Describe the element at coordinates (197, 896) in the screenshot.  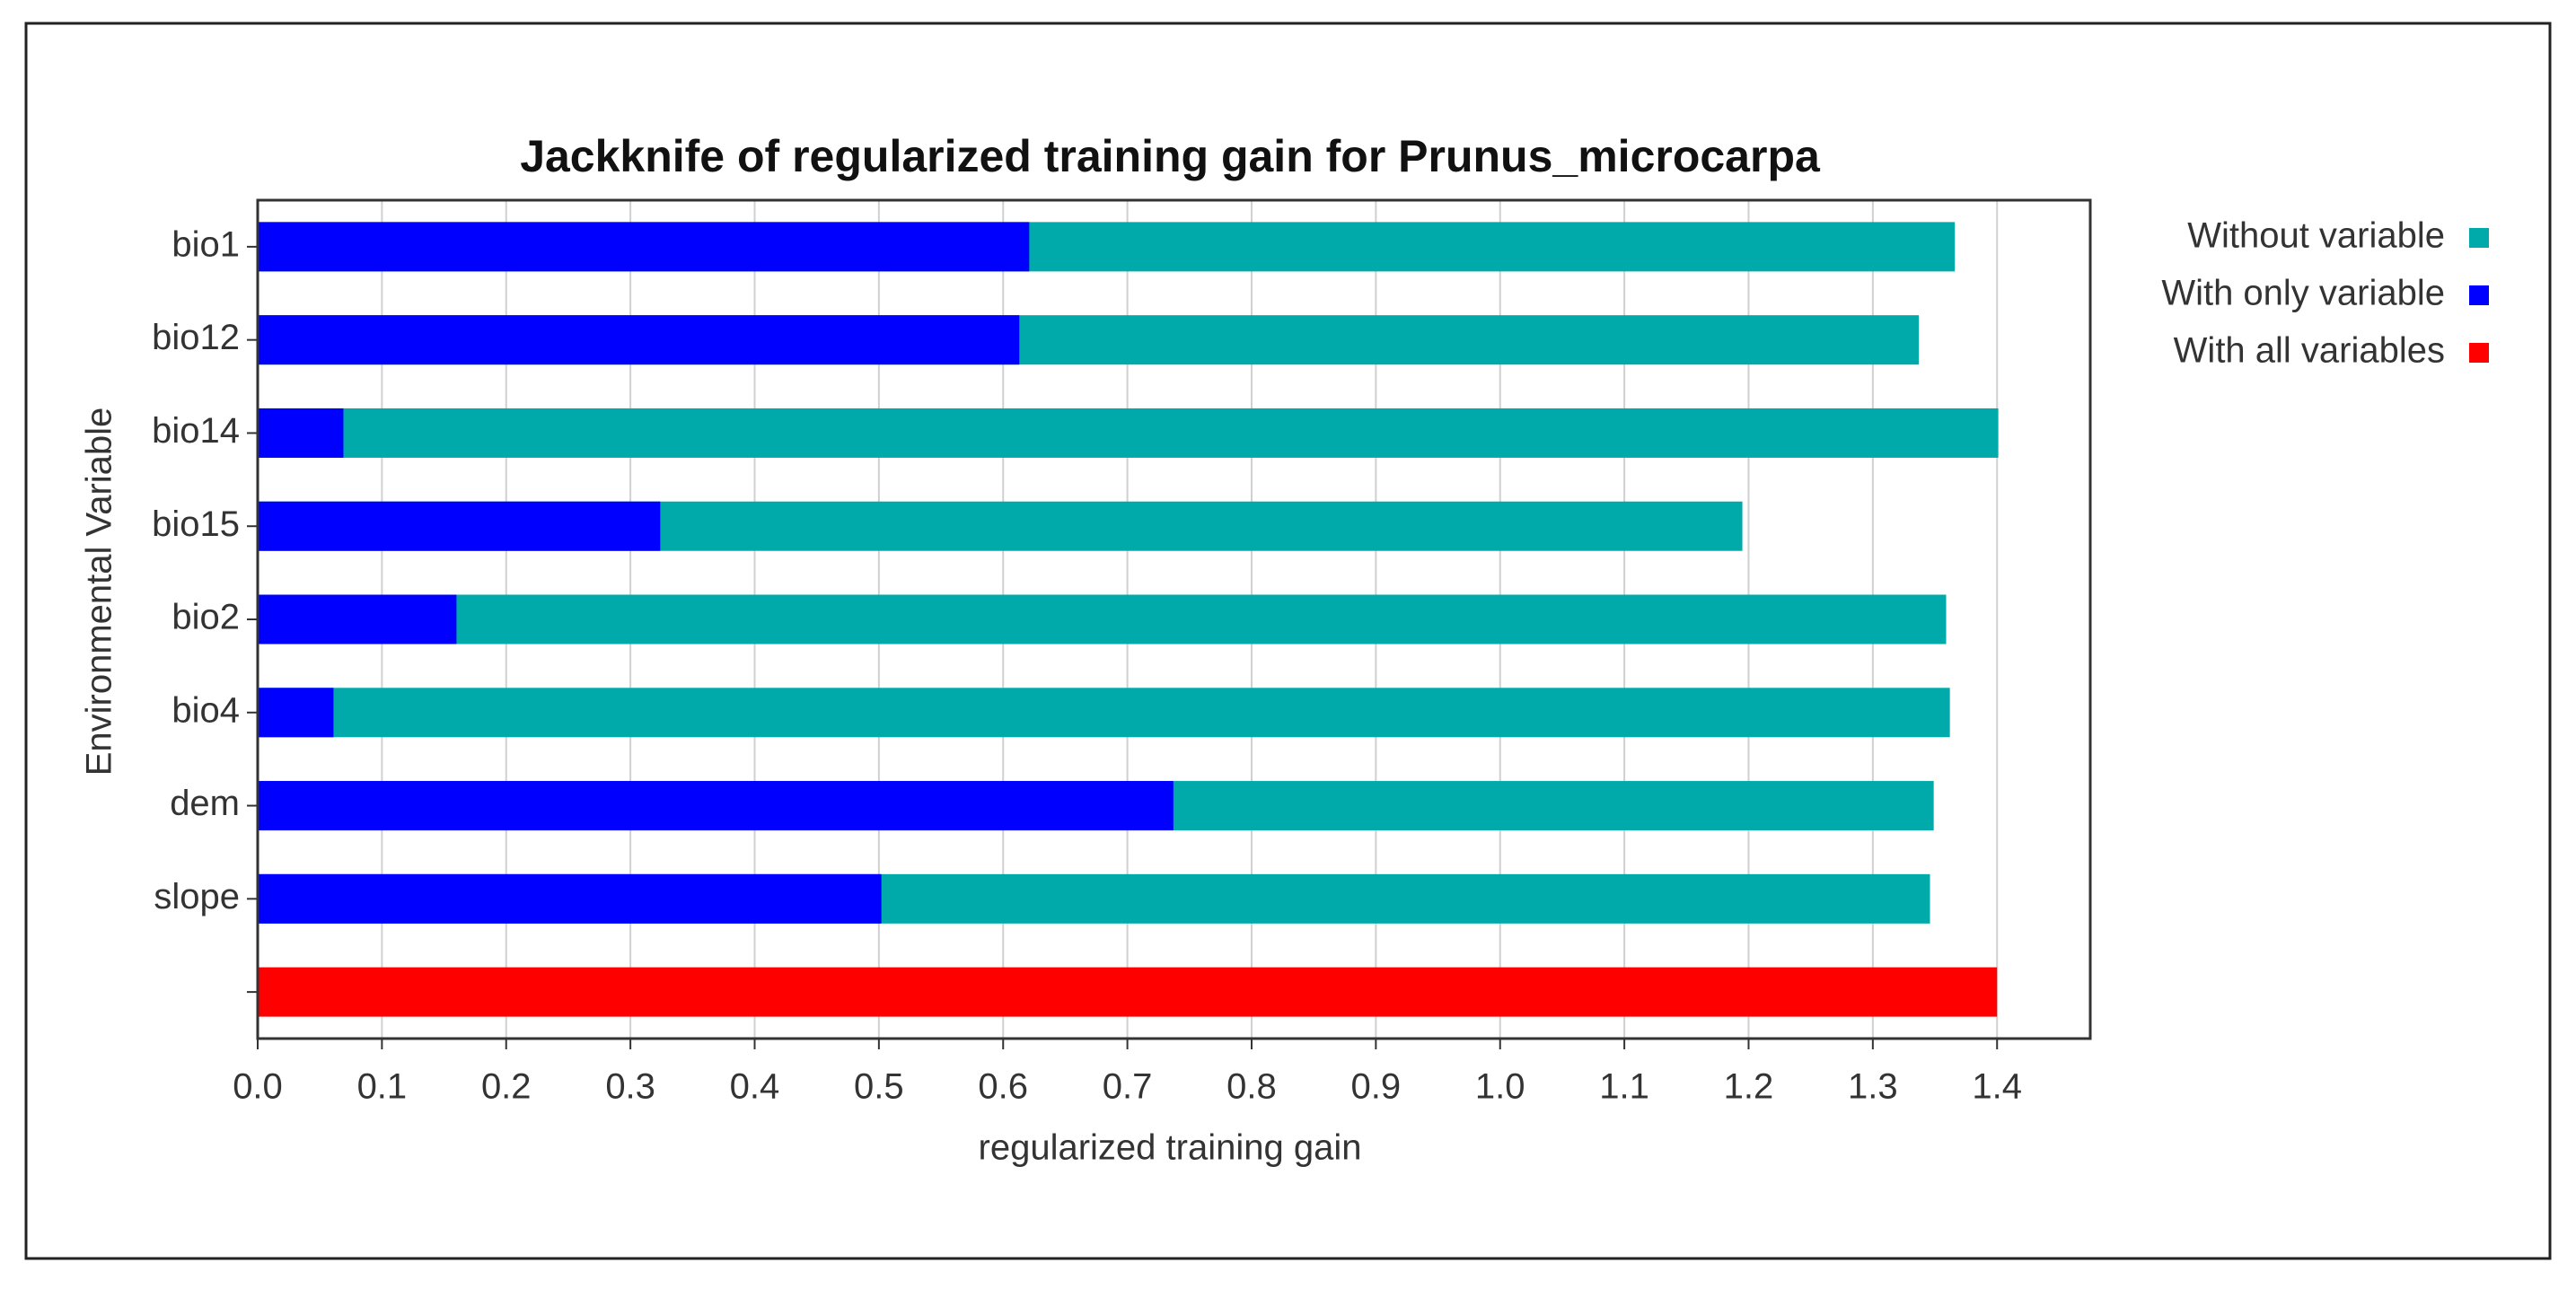
I see `y-tick-label: slope` at that location.